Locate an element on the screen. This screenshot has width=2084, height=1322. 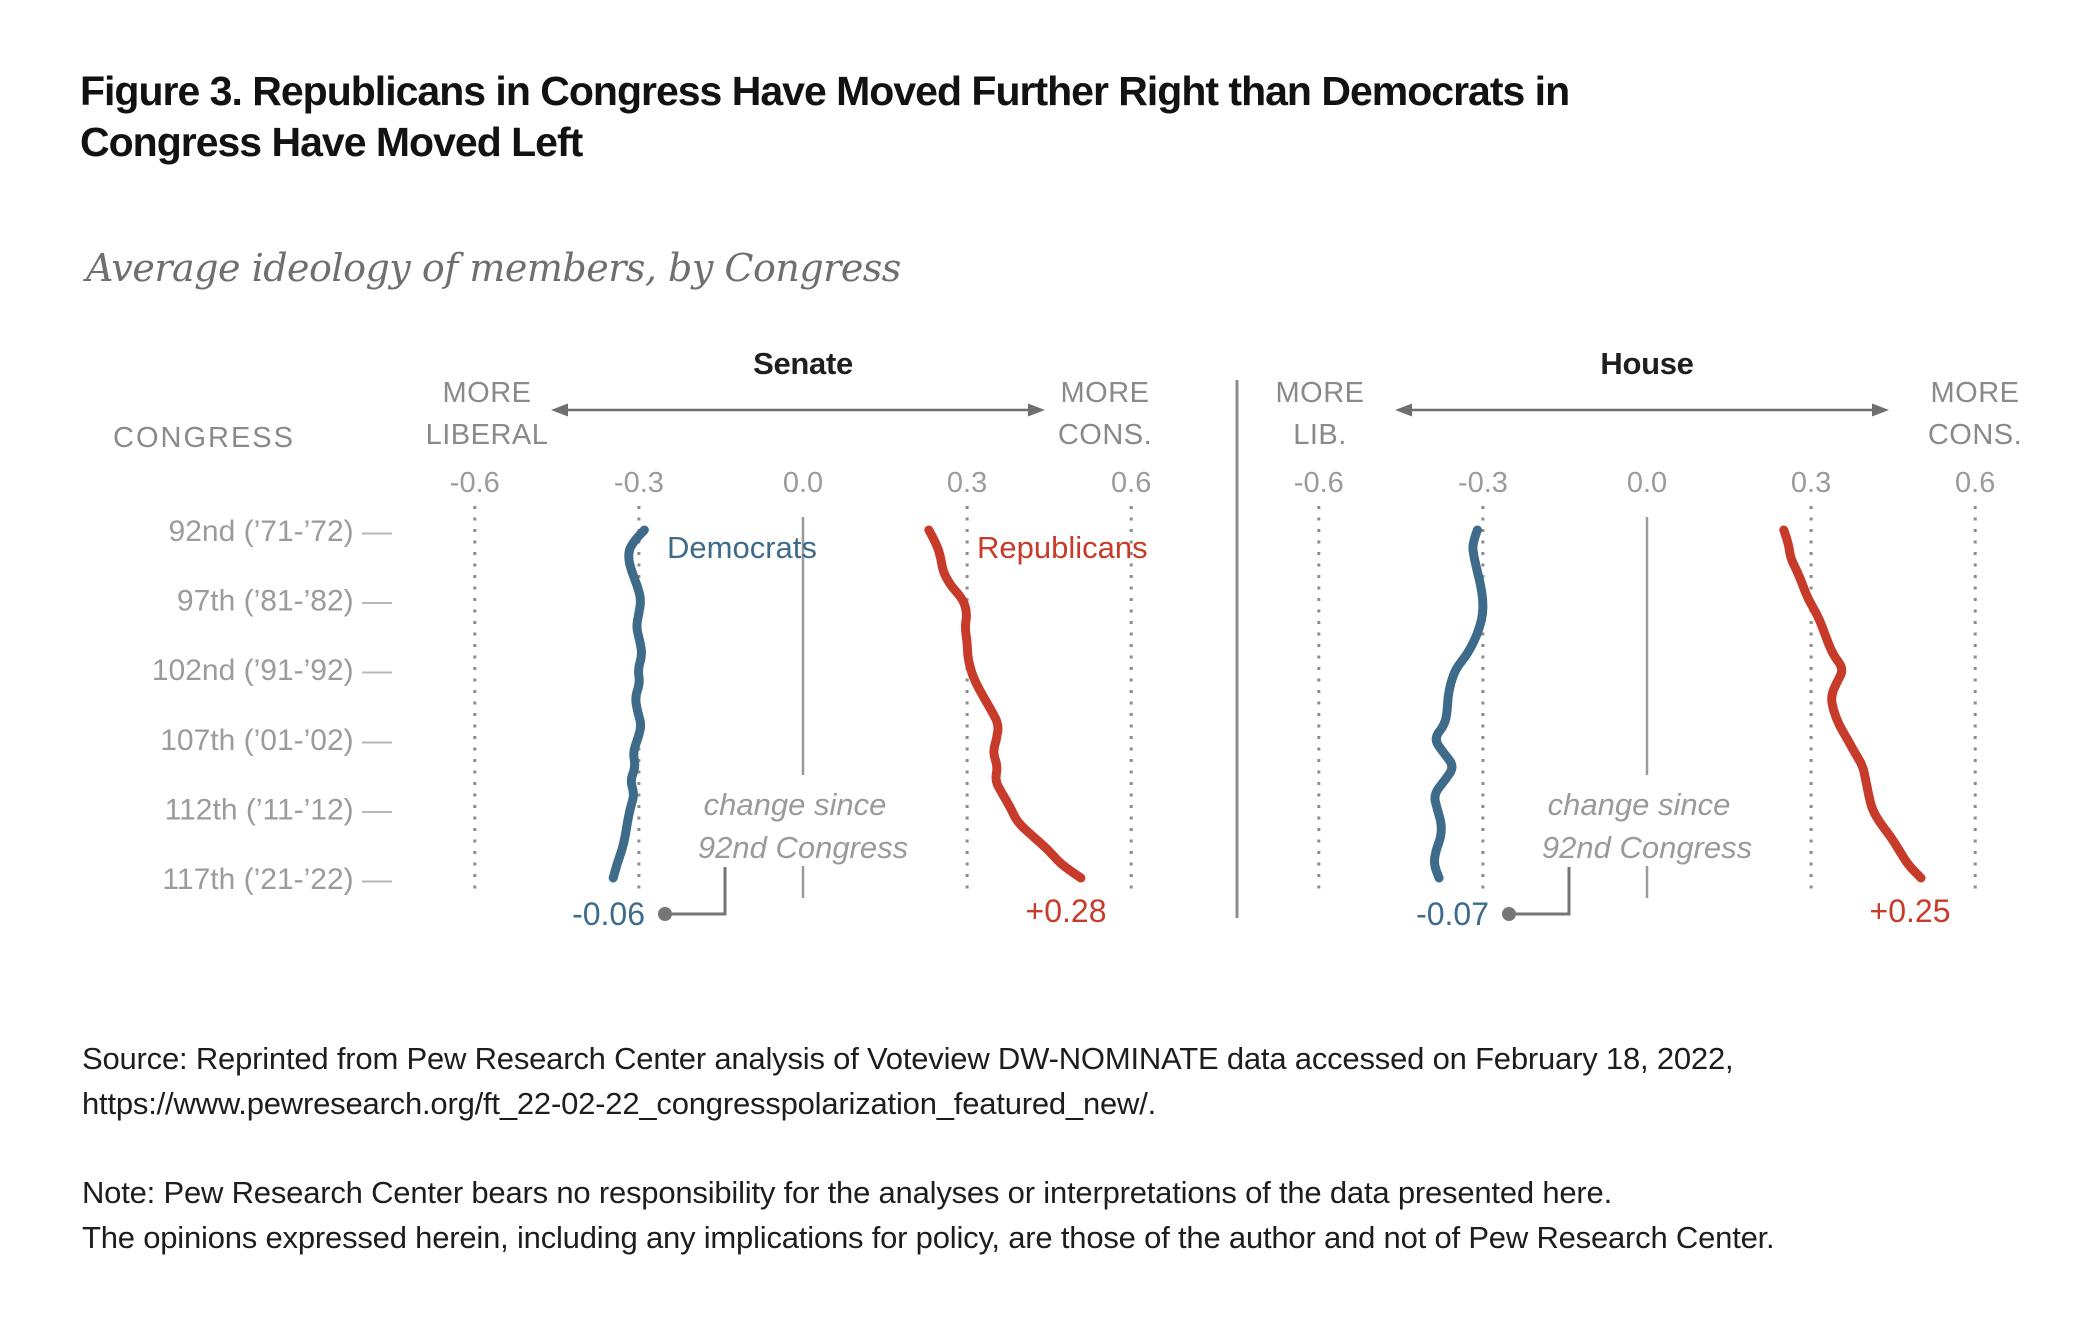
congress-row-label: 117th (’21-’22) — is located at coordinates (277, 879).